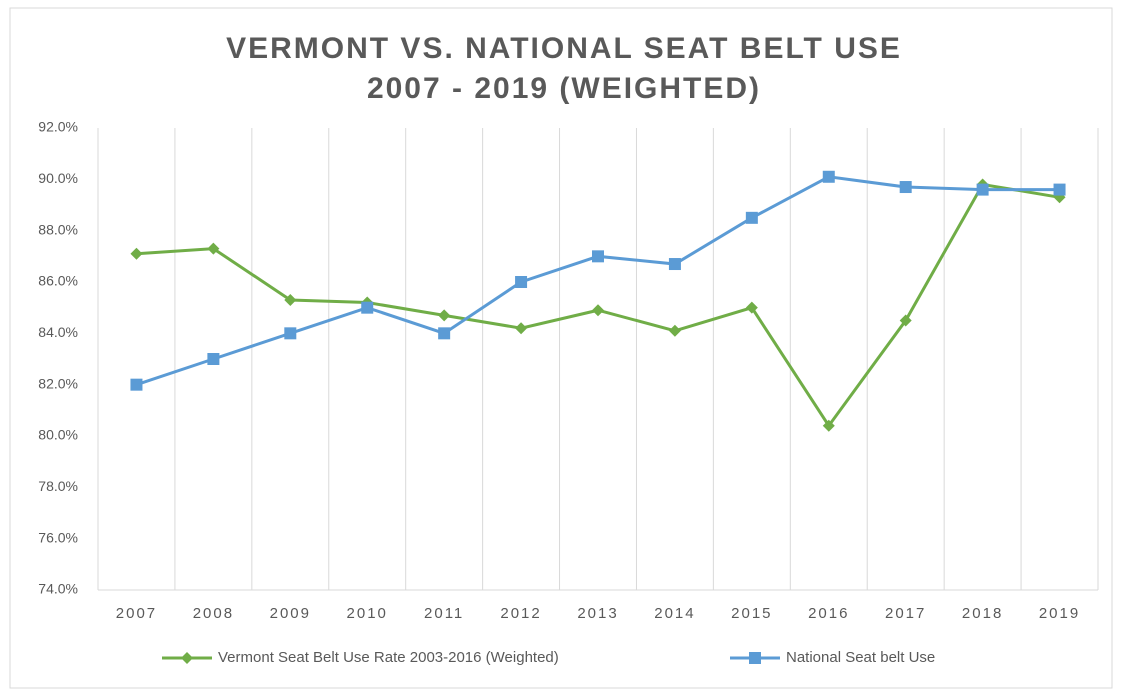 This screenshot has width=1128, height=691. Describe the element at coordinates (136, 613) in the screenshot. I see `x-tick-label: 2007` at that location.